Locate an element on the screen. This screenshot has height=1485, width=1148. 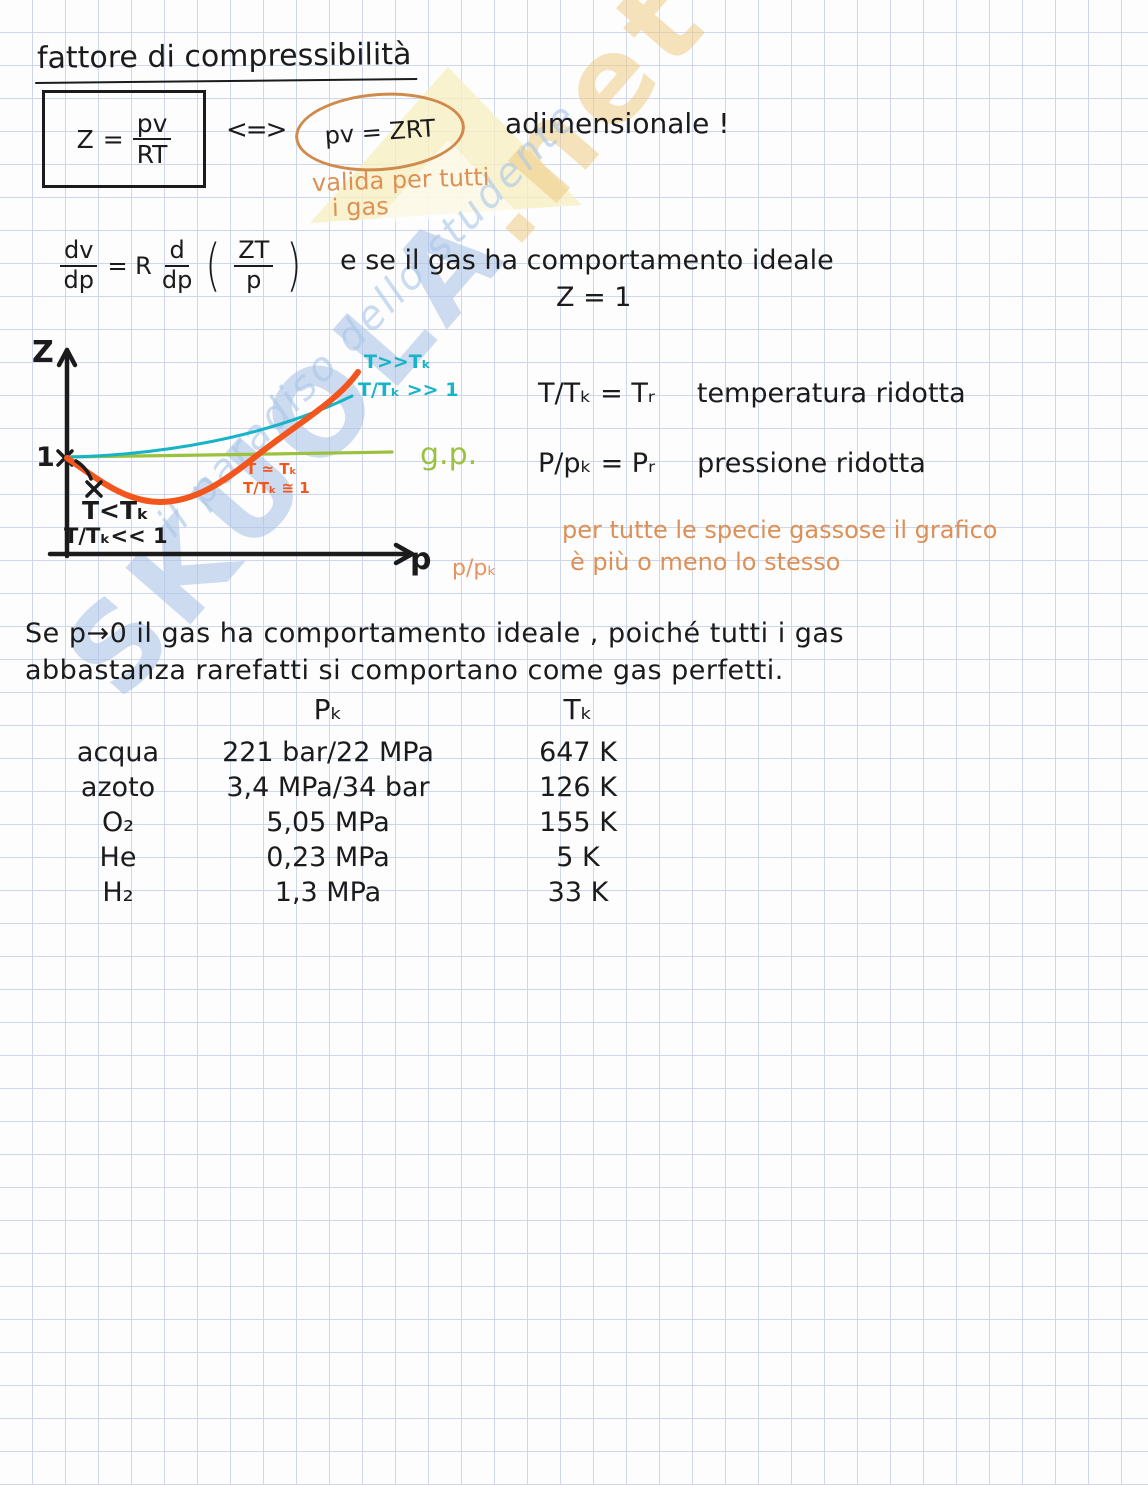
table-row-name: O₂ is located at coordinates (118, 822).